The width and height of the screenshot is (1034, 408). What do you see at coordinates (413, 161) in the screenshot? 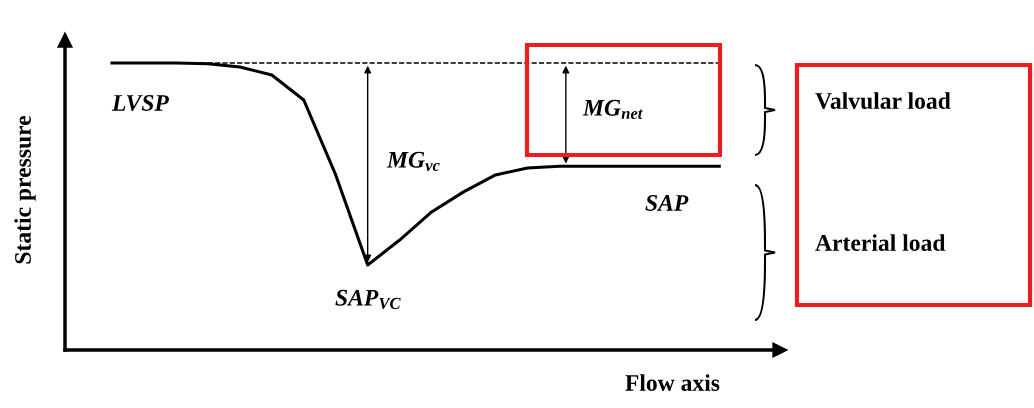
I see `annotation: MG$_{vc}$` at bounding box center [413, 161].